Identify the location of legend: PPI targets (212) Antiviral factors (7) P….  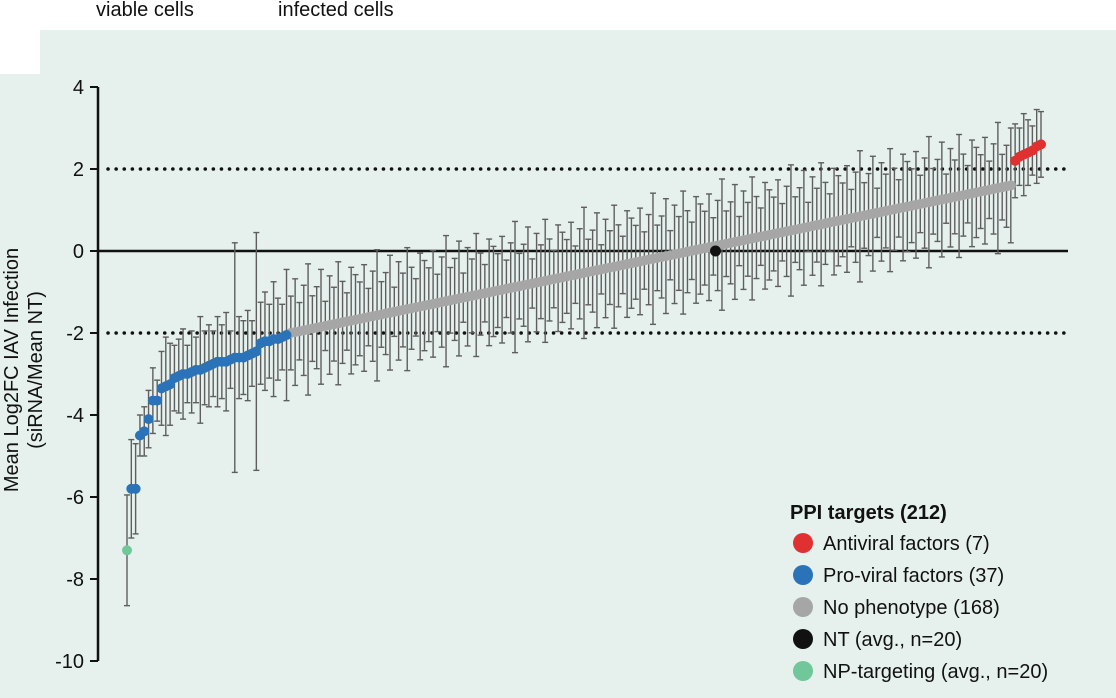
(919, 592).